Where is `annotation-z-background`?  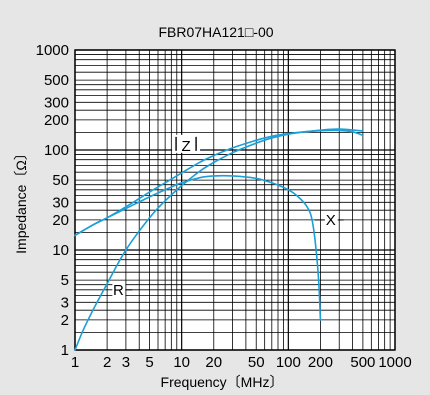 annotation-z-background is located at coordinates (186, 143).